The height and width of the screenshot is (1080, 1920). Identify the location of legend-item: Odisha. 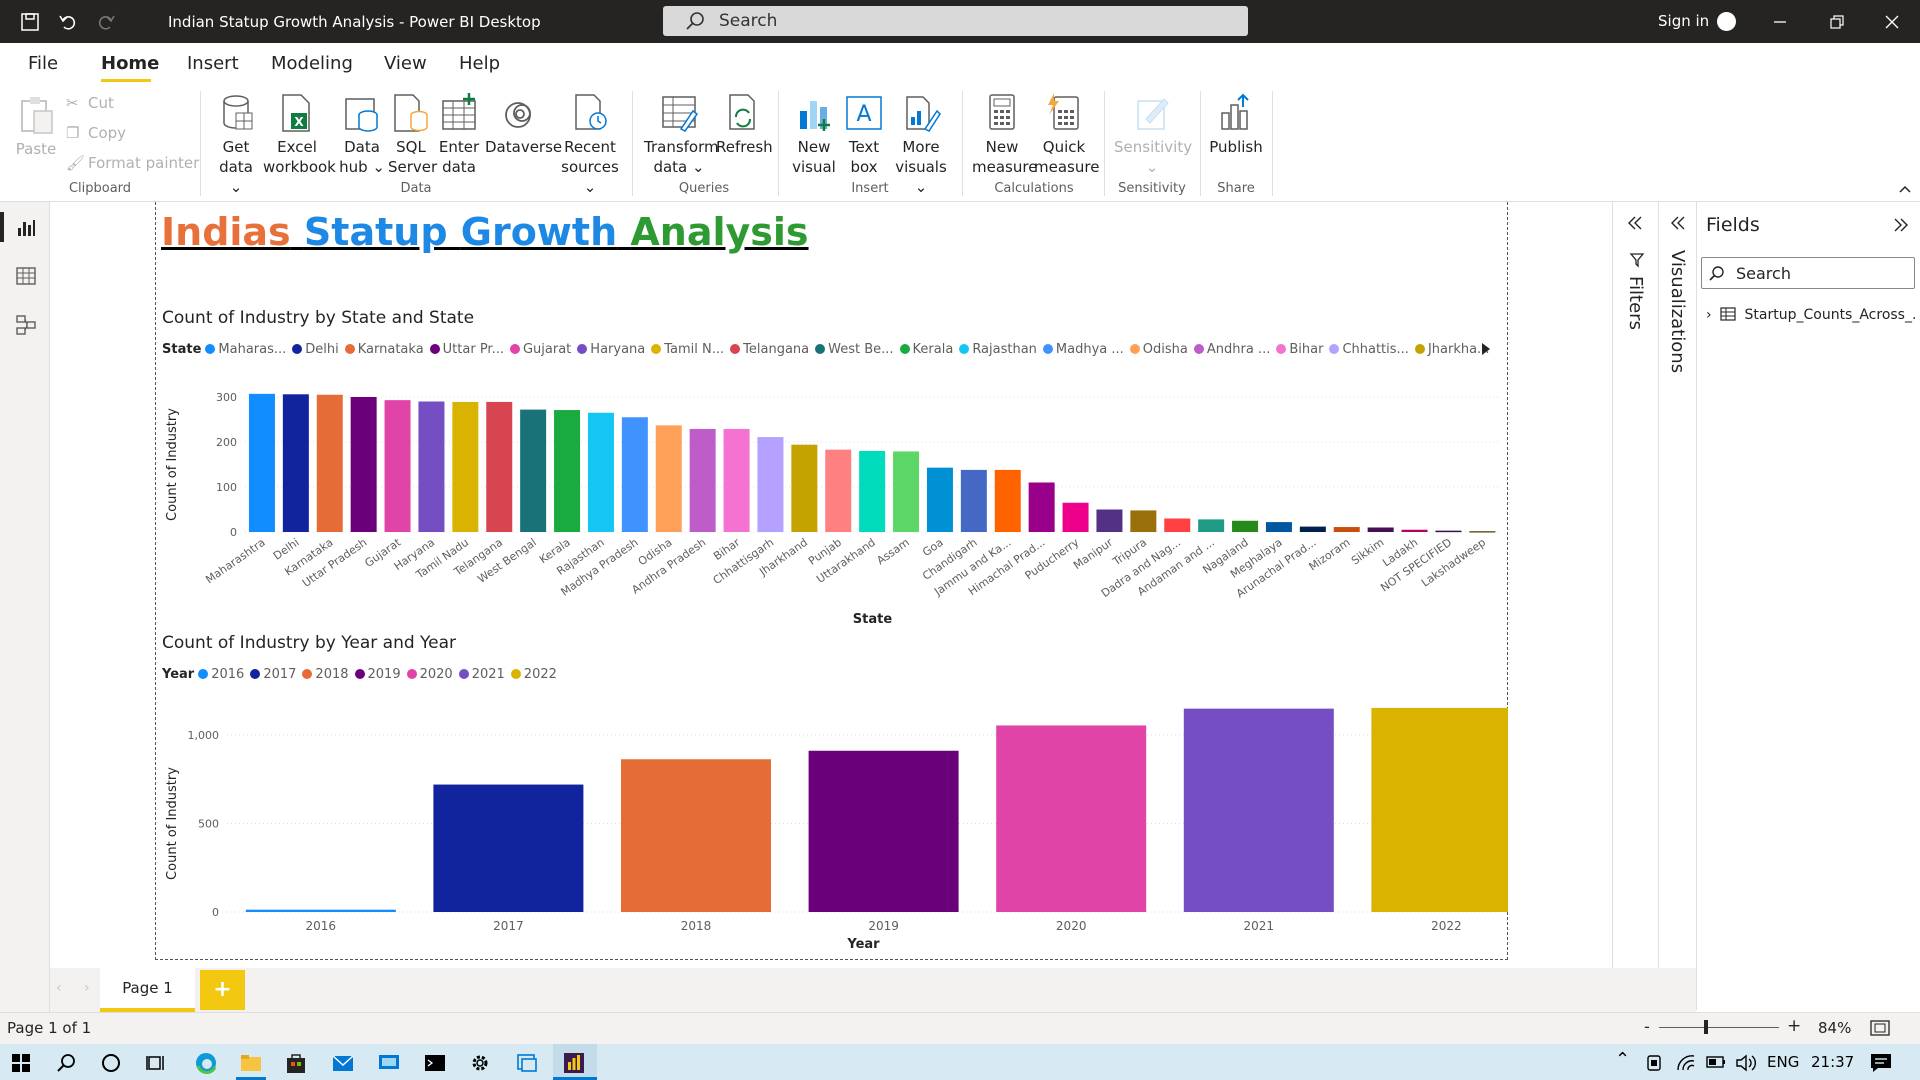
(1158, 349).